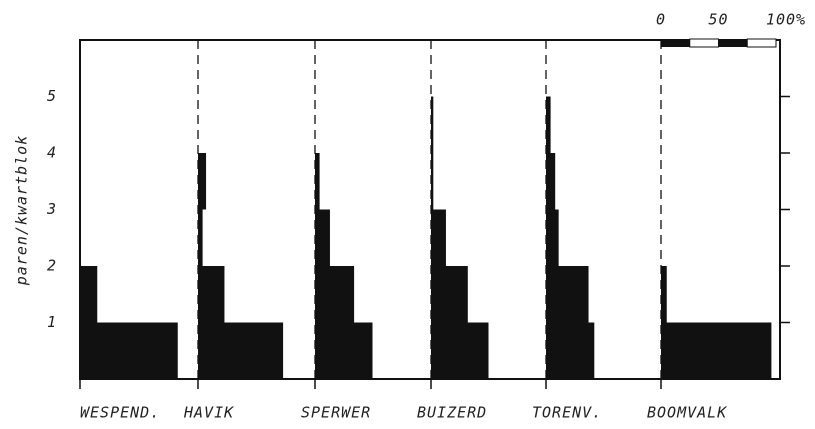  Describe the element at coordinates (22, 210) in the screenshot. I see `y-axis-label: paren/kwartblok` at that location.